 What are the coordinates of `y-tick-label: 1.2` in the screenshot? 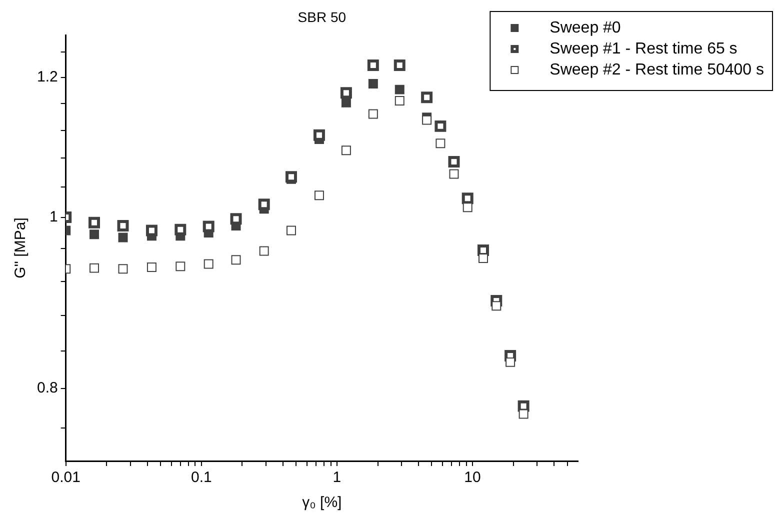 It's located at (47, 77).